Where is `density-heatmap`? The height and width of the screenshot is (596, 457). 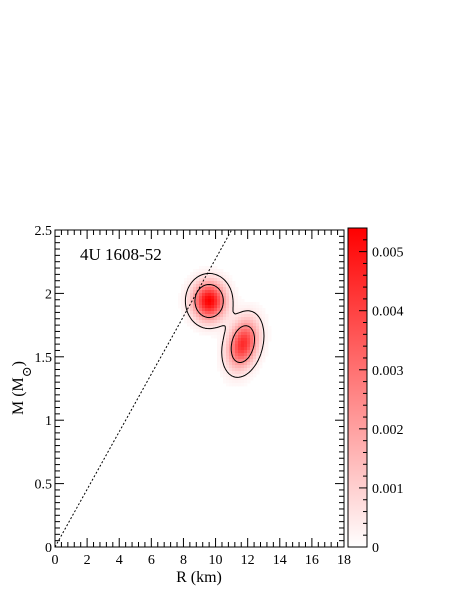
density-heatmap is located at coordinates (225, 326).